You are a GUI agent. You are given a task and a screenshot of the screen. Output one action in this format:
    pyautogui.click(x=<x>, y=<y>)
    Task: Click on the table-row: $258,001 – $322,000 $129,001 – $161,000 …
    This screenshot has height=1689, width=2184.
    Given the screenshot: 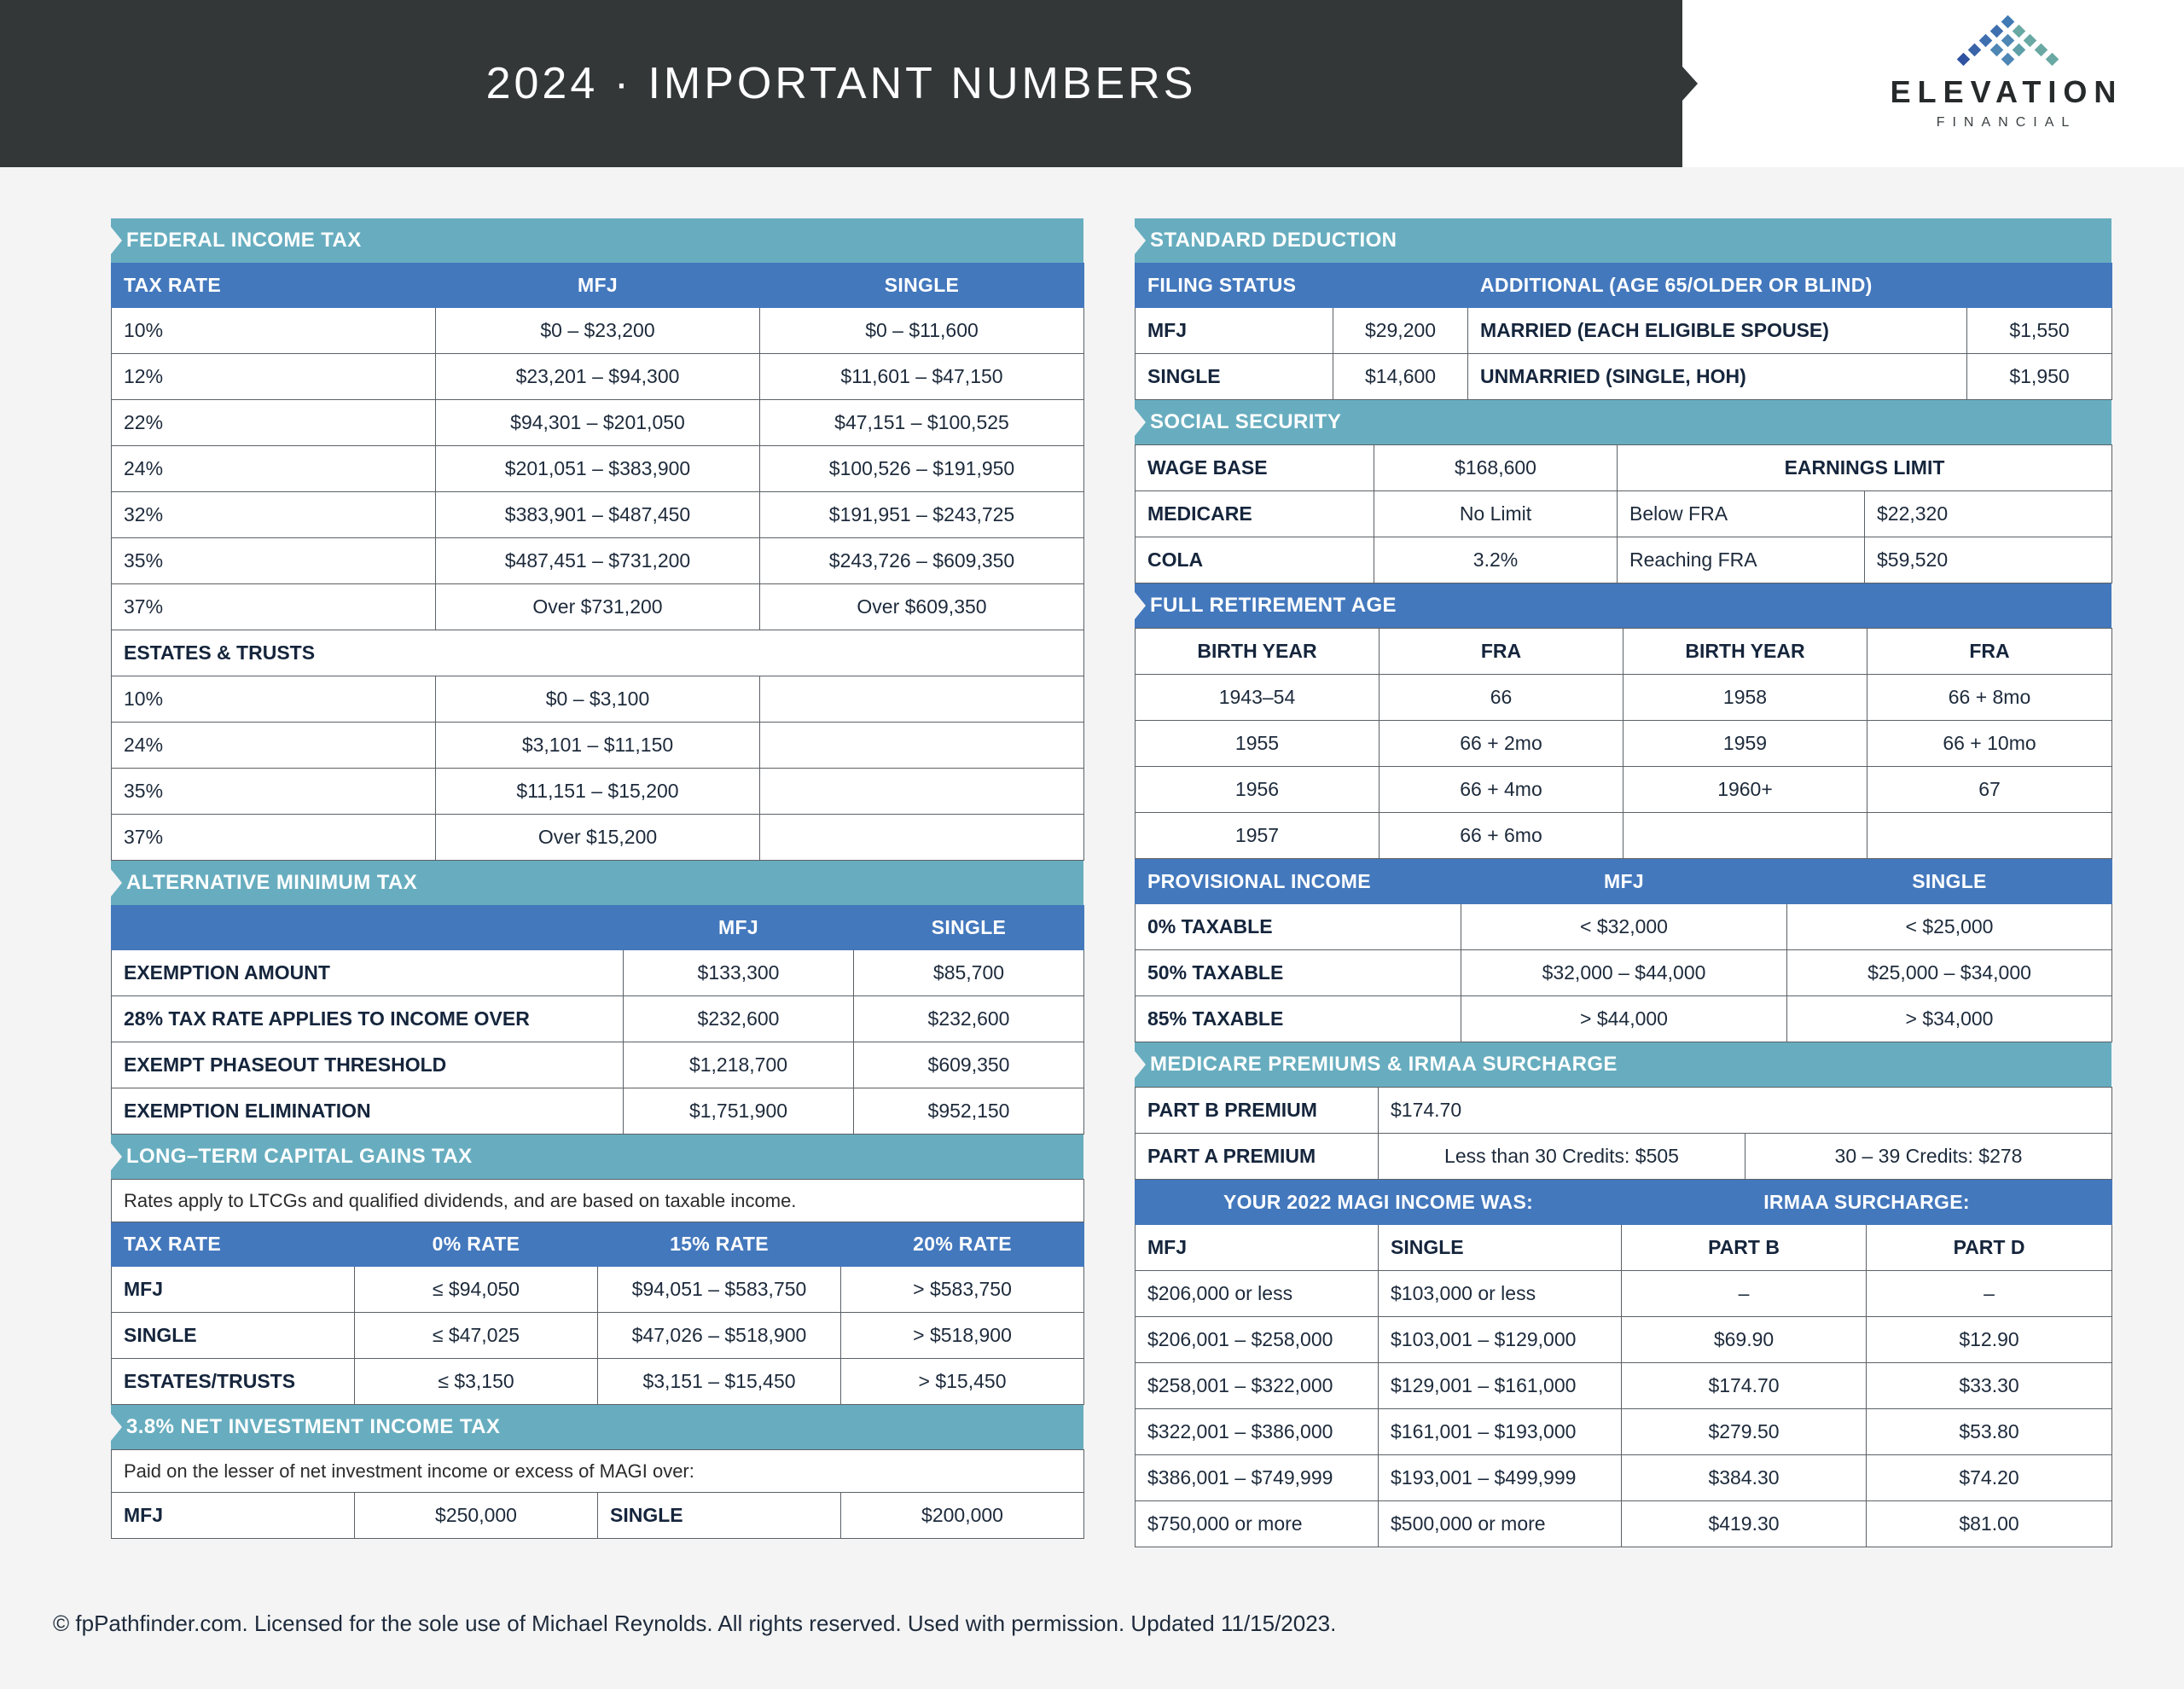 What is the action you would take?
    pyautogui.click(x=1624, y=1386)
    